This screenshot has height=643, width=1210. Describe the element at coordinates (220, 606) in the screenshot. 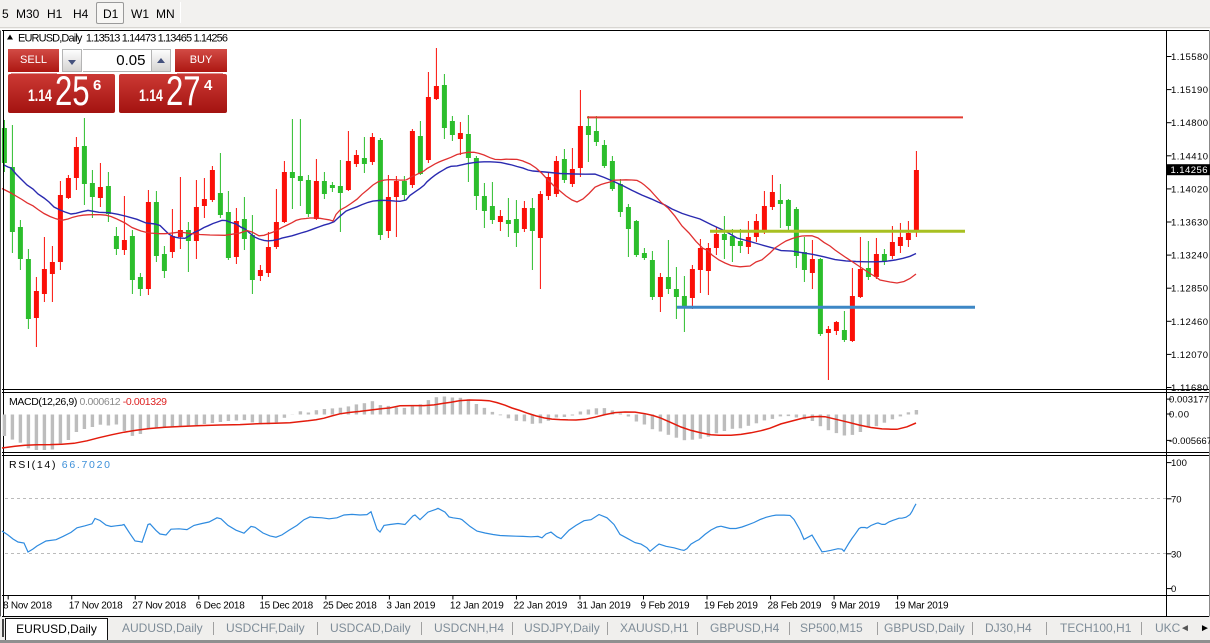

I see `svg-text: 6 Dec 2018` at that location.